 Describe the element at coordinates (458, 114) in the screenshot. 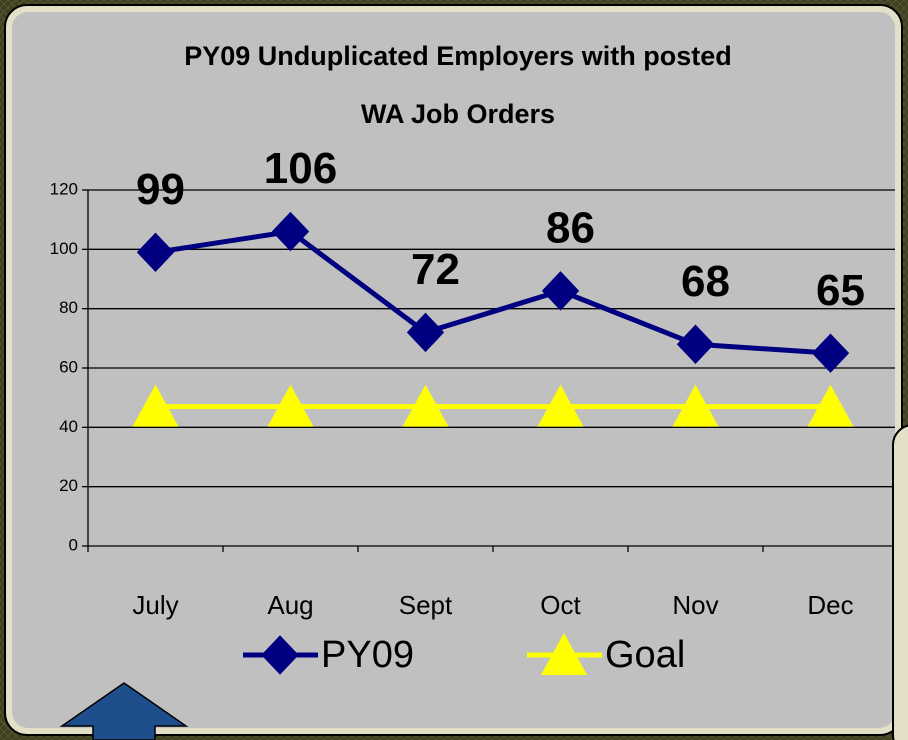

I see `chart-title: WA Job Orders` at that location.